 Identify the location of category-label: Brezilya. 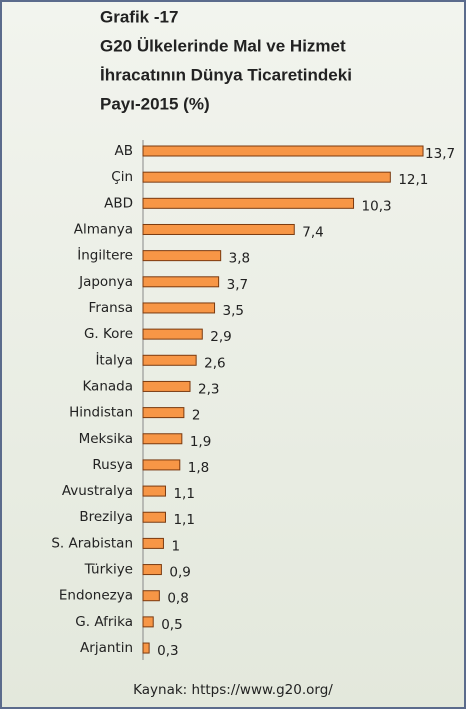
(106, 517).